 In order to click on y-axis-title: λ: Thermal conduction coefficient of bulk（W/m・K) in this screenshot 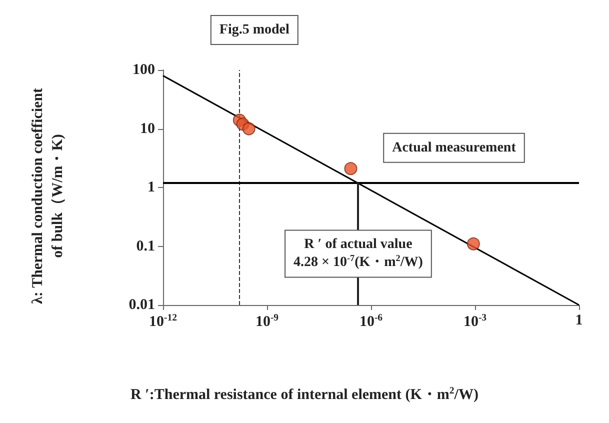, I will do `click(48, 196)`.